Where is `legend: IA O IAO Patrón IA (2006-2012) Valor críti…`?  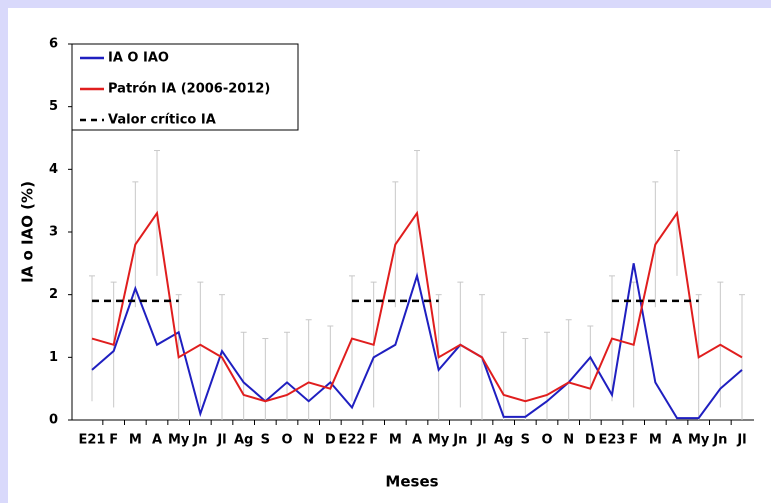
legend: IA O IAO Patrón IA (2006-2012) Valor críti… is located at coordinates (185, 87).